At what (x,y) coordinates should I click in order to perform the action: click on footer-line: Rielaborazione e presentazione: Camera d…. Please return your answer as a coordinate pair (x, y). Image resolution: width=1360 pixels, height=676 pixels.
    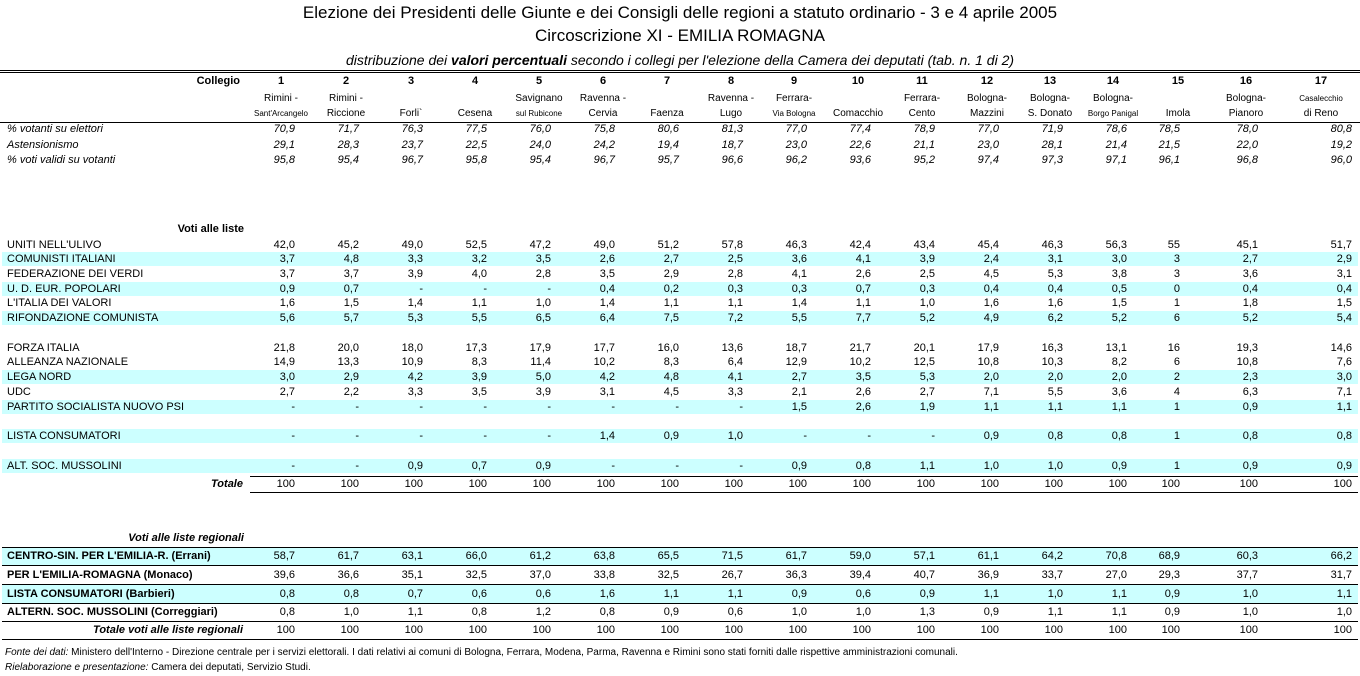
    Looking at the image, I should click on (481, 667).